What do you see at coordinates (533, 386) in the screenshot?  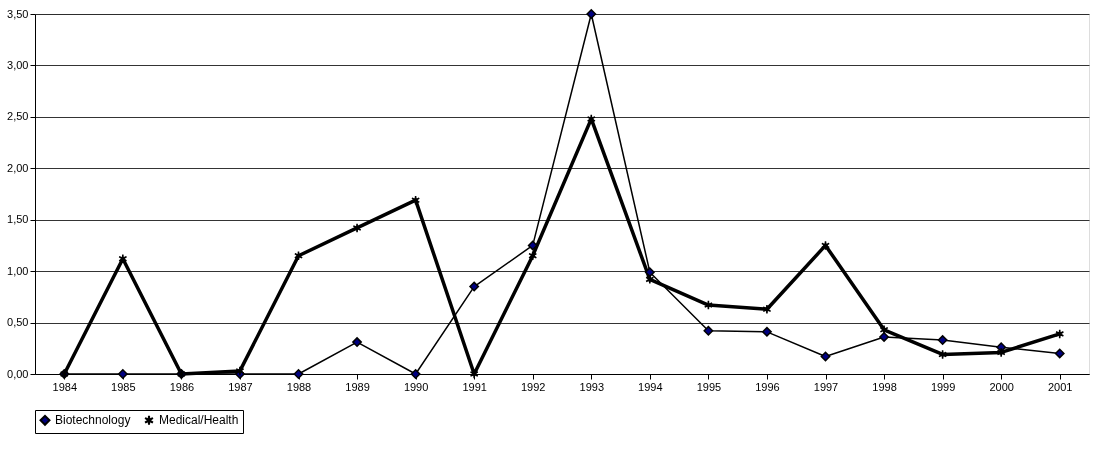 I see `x-tick-label: 1992` at bounding box center [533, 386].